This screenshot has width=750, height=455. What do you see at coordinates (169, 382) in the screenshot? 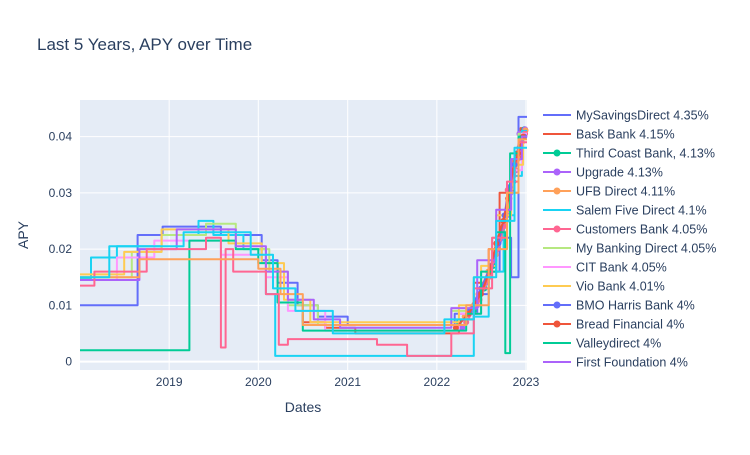
I see `x-tick-label: 2019` at bounding box center [169, 382].